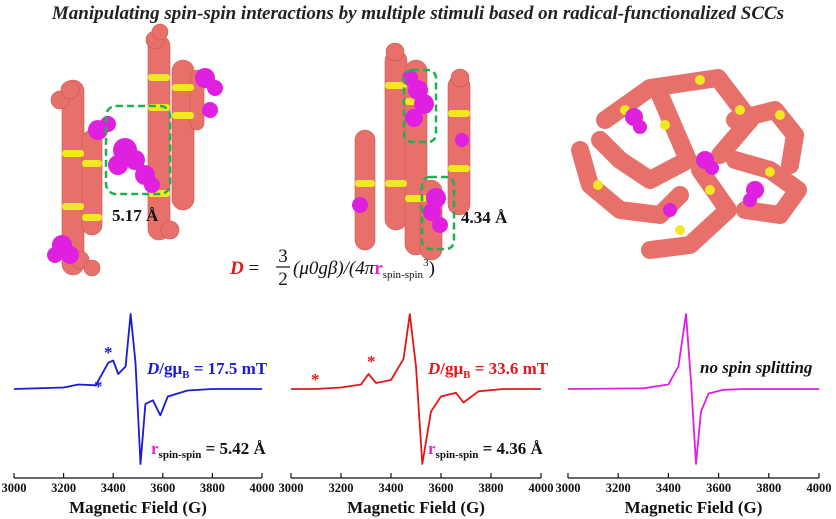 The width and height of the screenshot is (836, 519). I want to click on spectrum-2-tick-label: 3800, so click(491, 488).